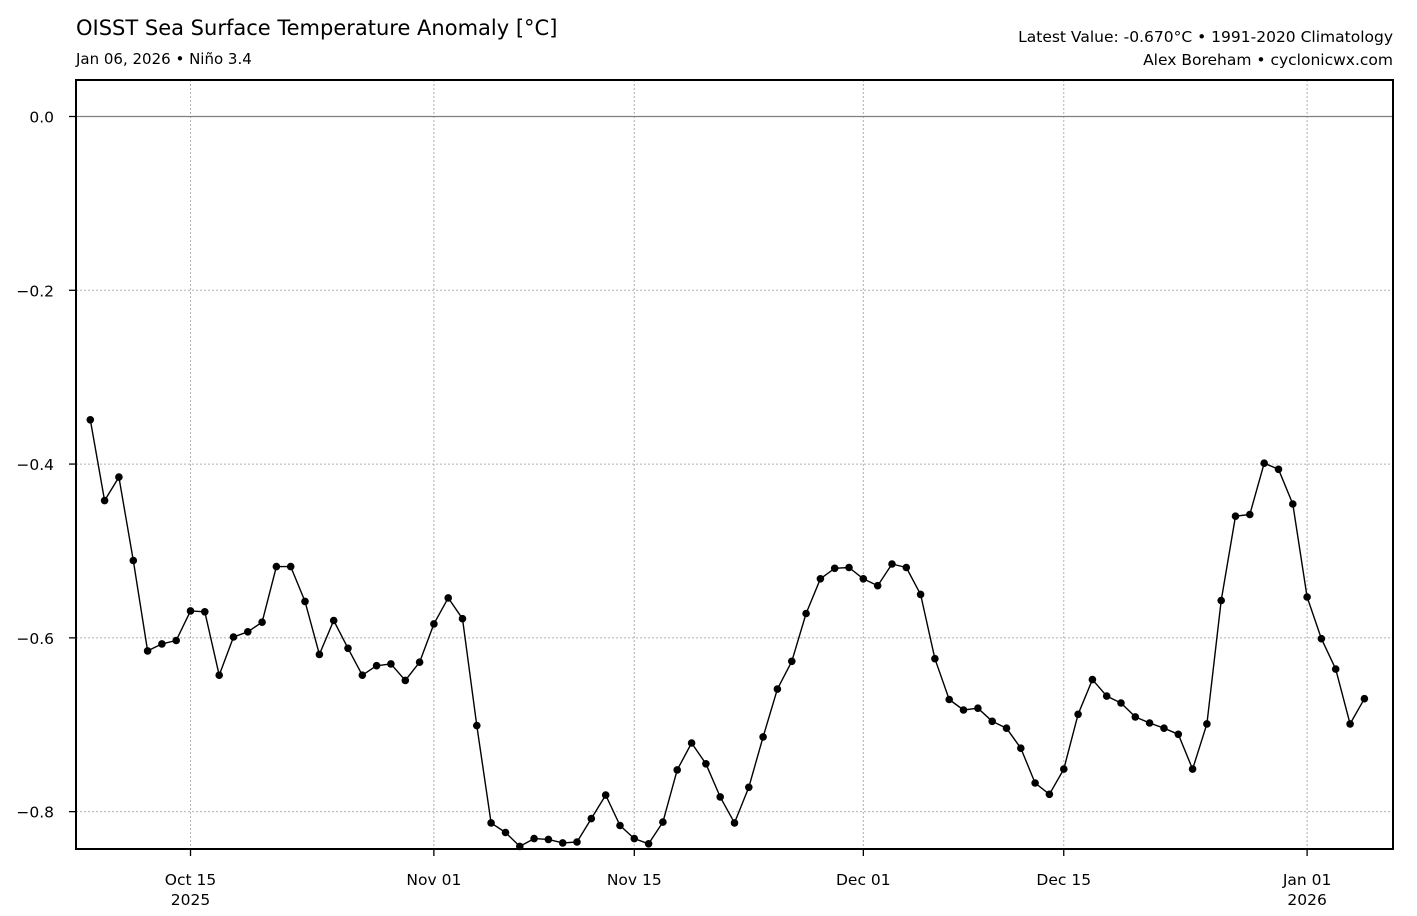  What do you see at coordinates (190, 880) in the screenshot?
I see `x-tick-label: Oct 15` at bounding box center [190, 880].